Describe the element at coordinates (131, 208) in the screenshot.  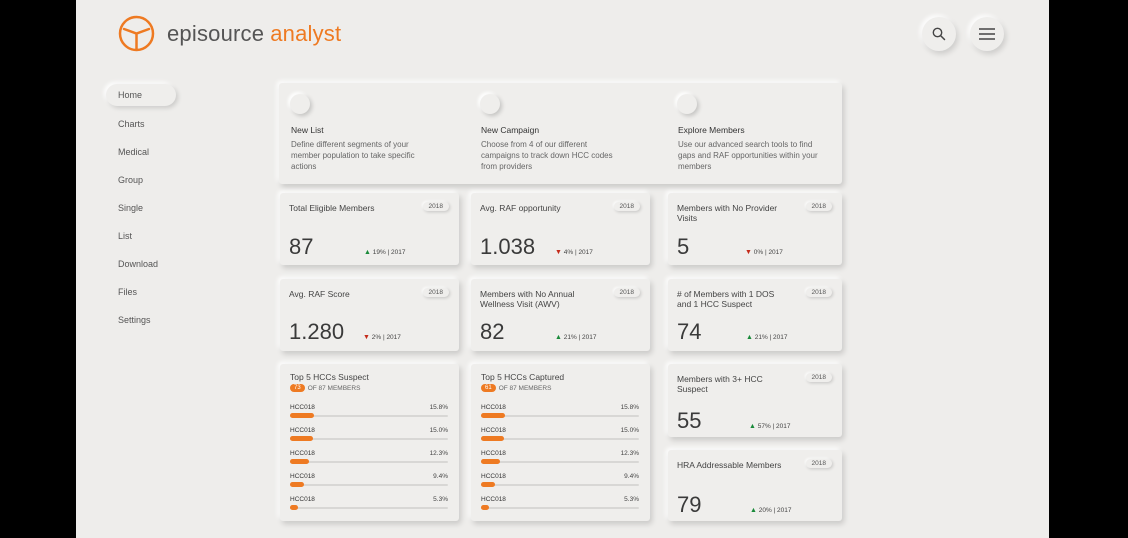
I see `sidebar-item-single: Single` at that location.